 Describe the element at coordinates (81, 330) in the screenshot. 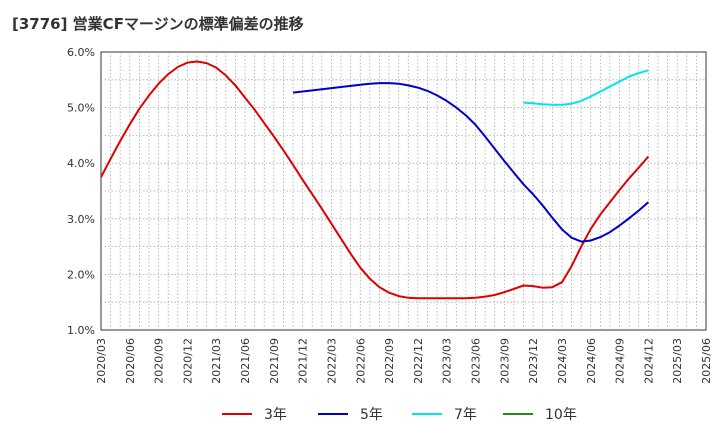

I see `y-tick-label: 1.0%` at that location.